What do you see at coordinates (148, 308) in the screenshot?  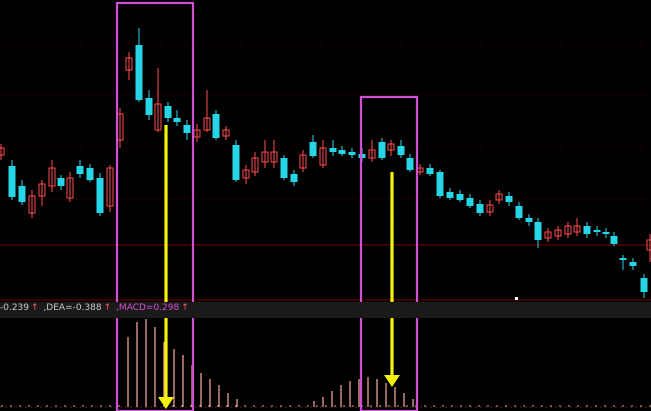 I see `macd-value: ,MACD=0.298` at bounding box center [148, 308].